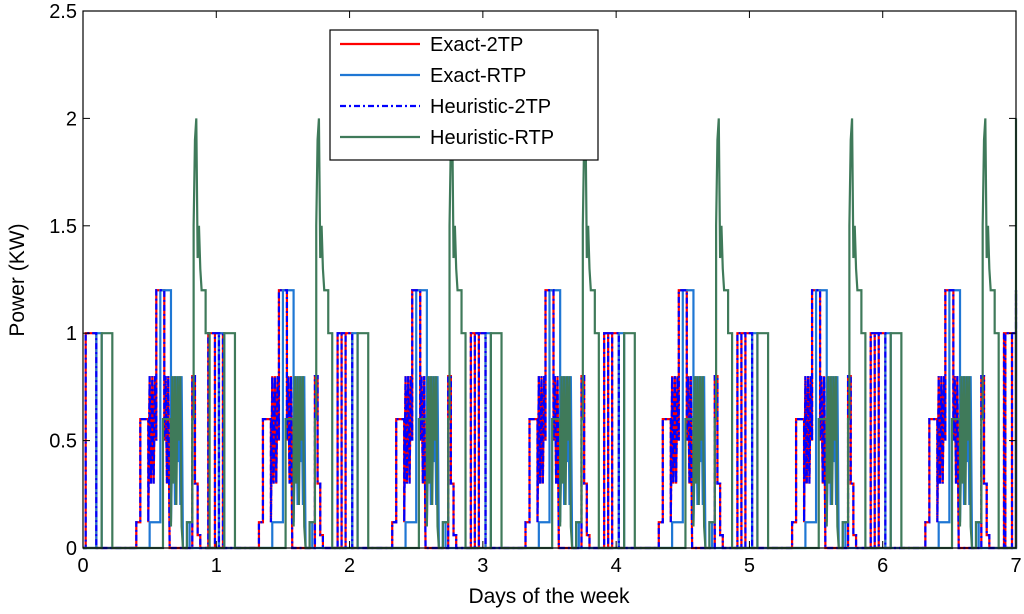 The width and height of the screenshot is (1024, 614). I want to click on y-axis-label: Power (KW), so click(17, 279).